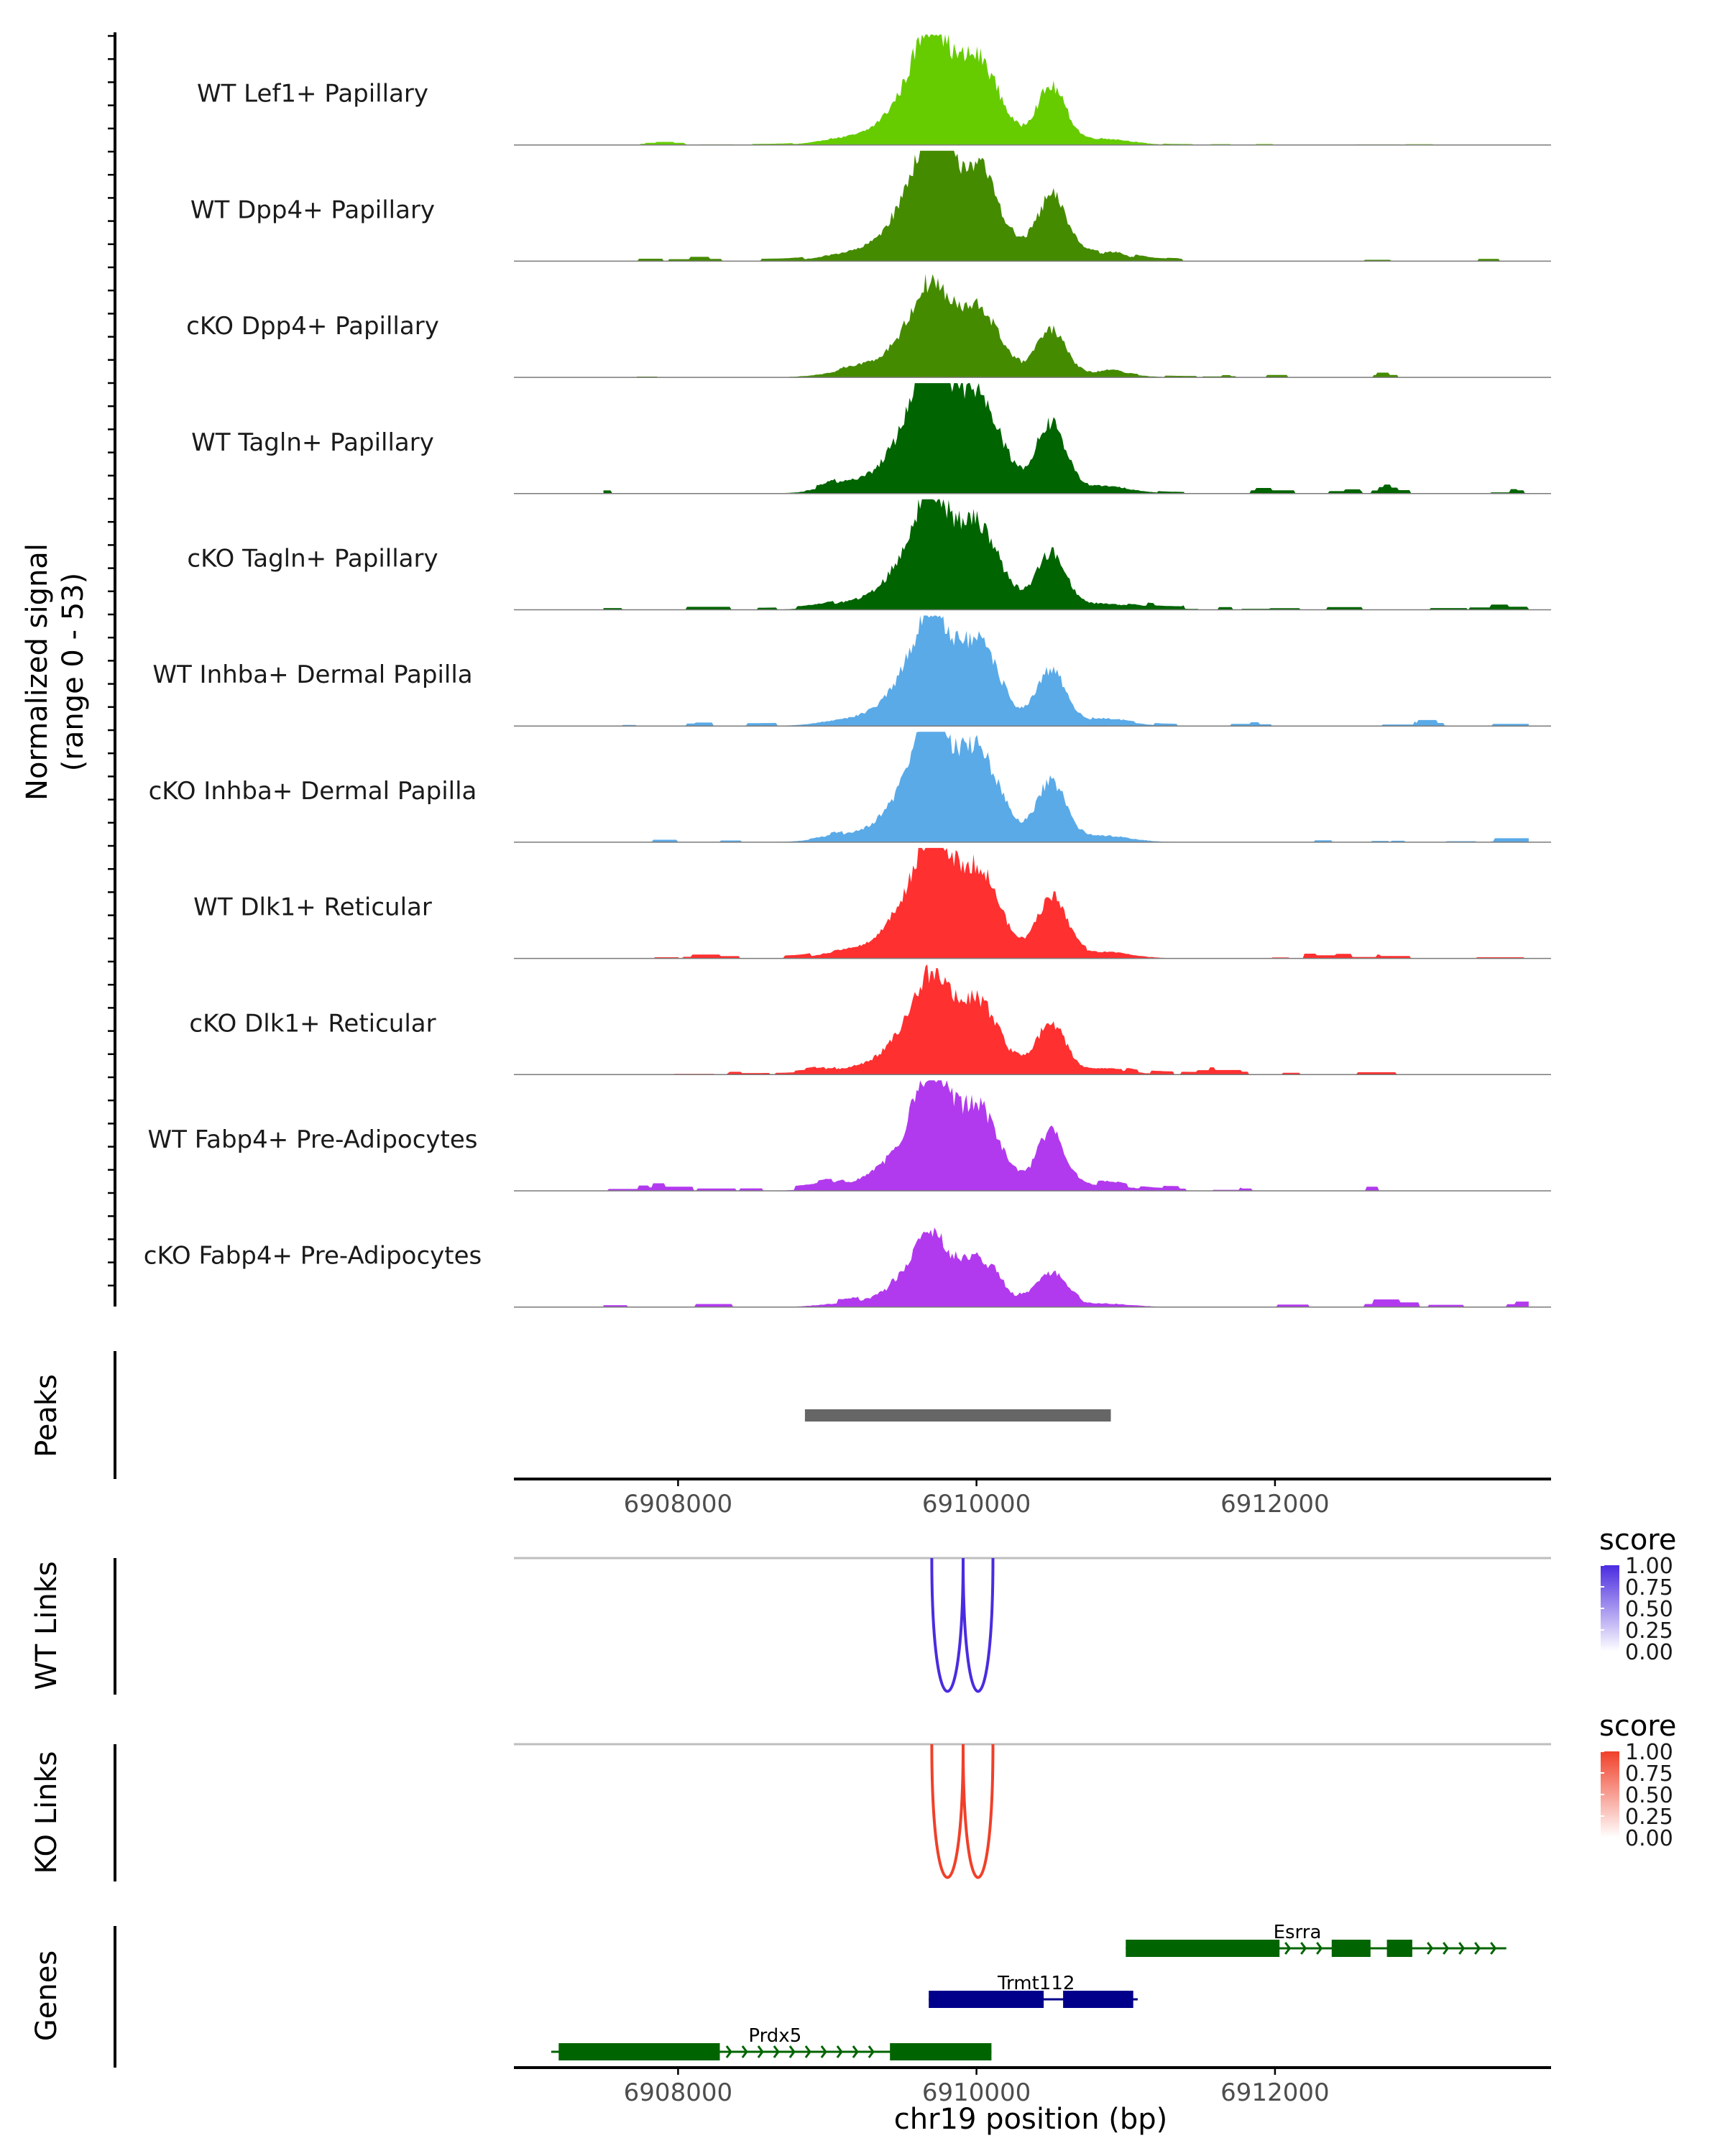 This screenshot has height=2156, width=1725. What do you see at coordinates (313, 791) in the screenshot?
I see `track-label: cKO Inhba+ Dermal Papilla` at bounding box center [313, 791].